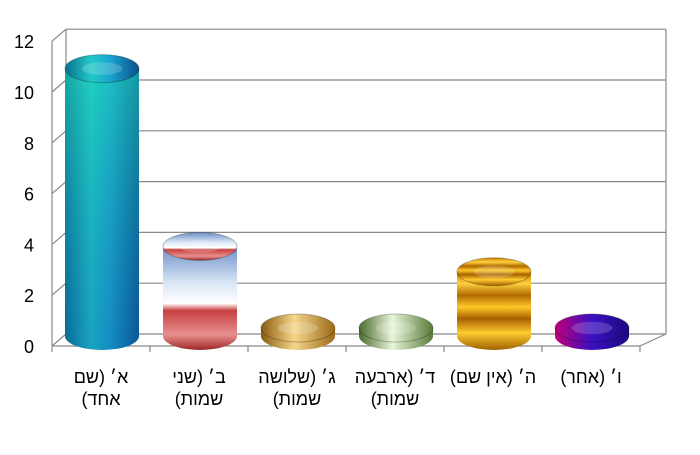  Describe the element at coordinates (29, 245) in the screenshot. I see `y-tick-label: 4` at that location.